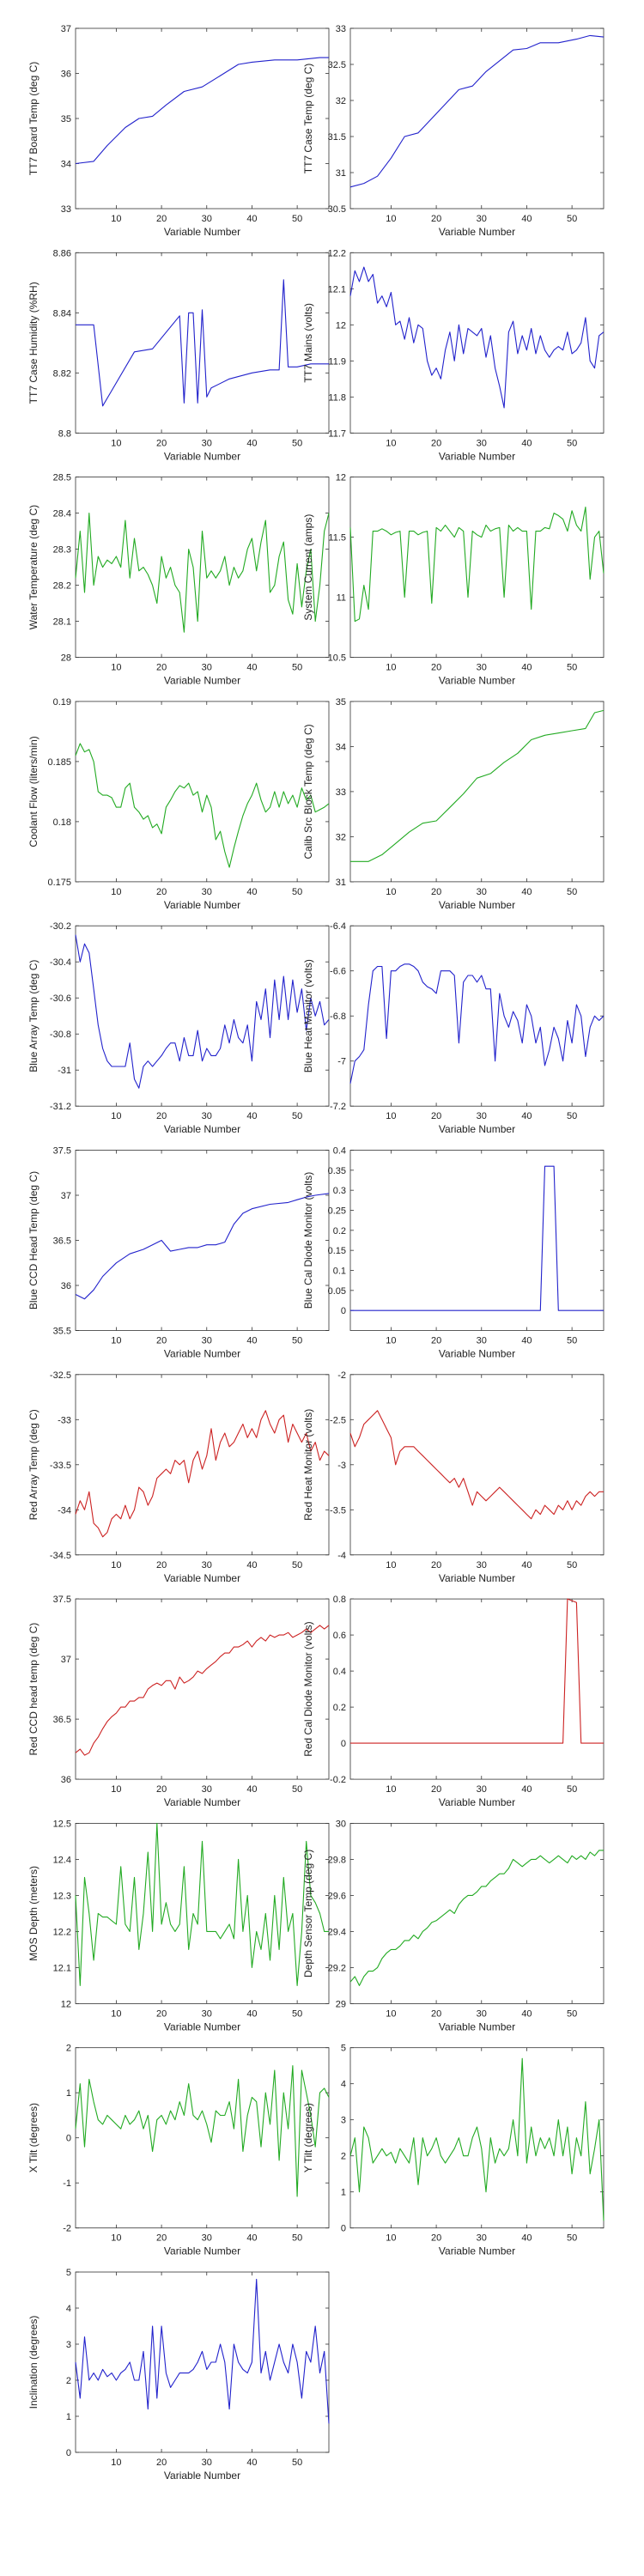 The width and height of the screenshot is (644, 2576). I want to click on y-axis-label: Y Tilt (degrees), so click(308, 2137).